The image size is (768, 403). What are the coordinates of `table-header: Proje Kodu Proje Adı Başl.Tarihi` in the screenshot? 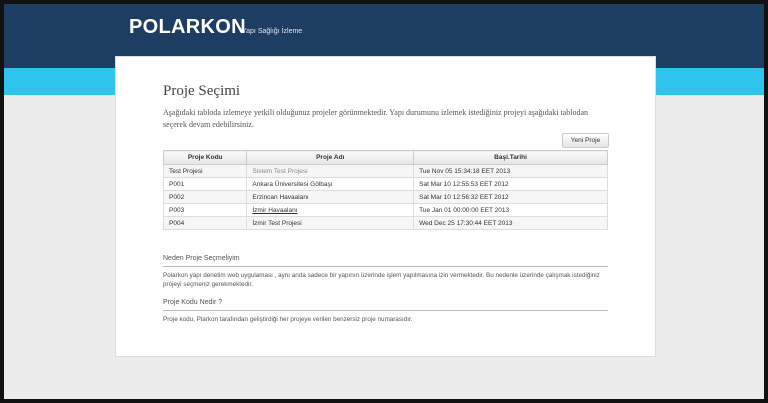 It's located at (385, 157).